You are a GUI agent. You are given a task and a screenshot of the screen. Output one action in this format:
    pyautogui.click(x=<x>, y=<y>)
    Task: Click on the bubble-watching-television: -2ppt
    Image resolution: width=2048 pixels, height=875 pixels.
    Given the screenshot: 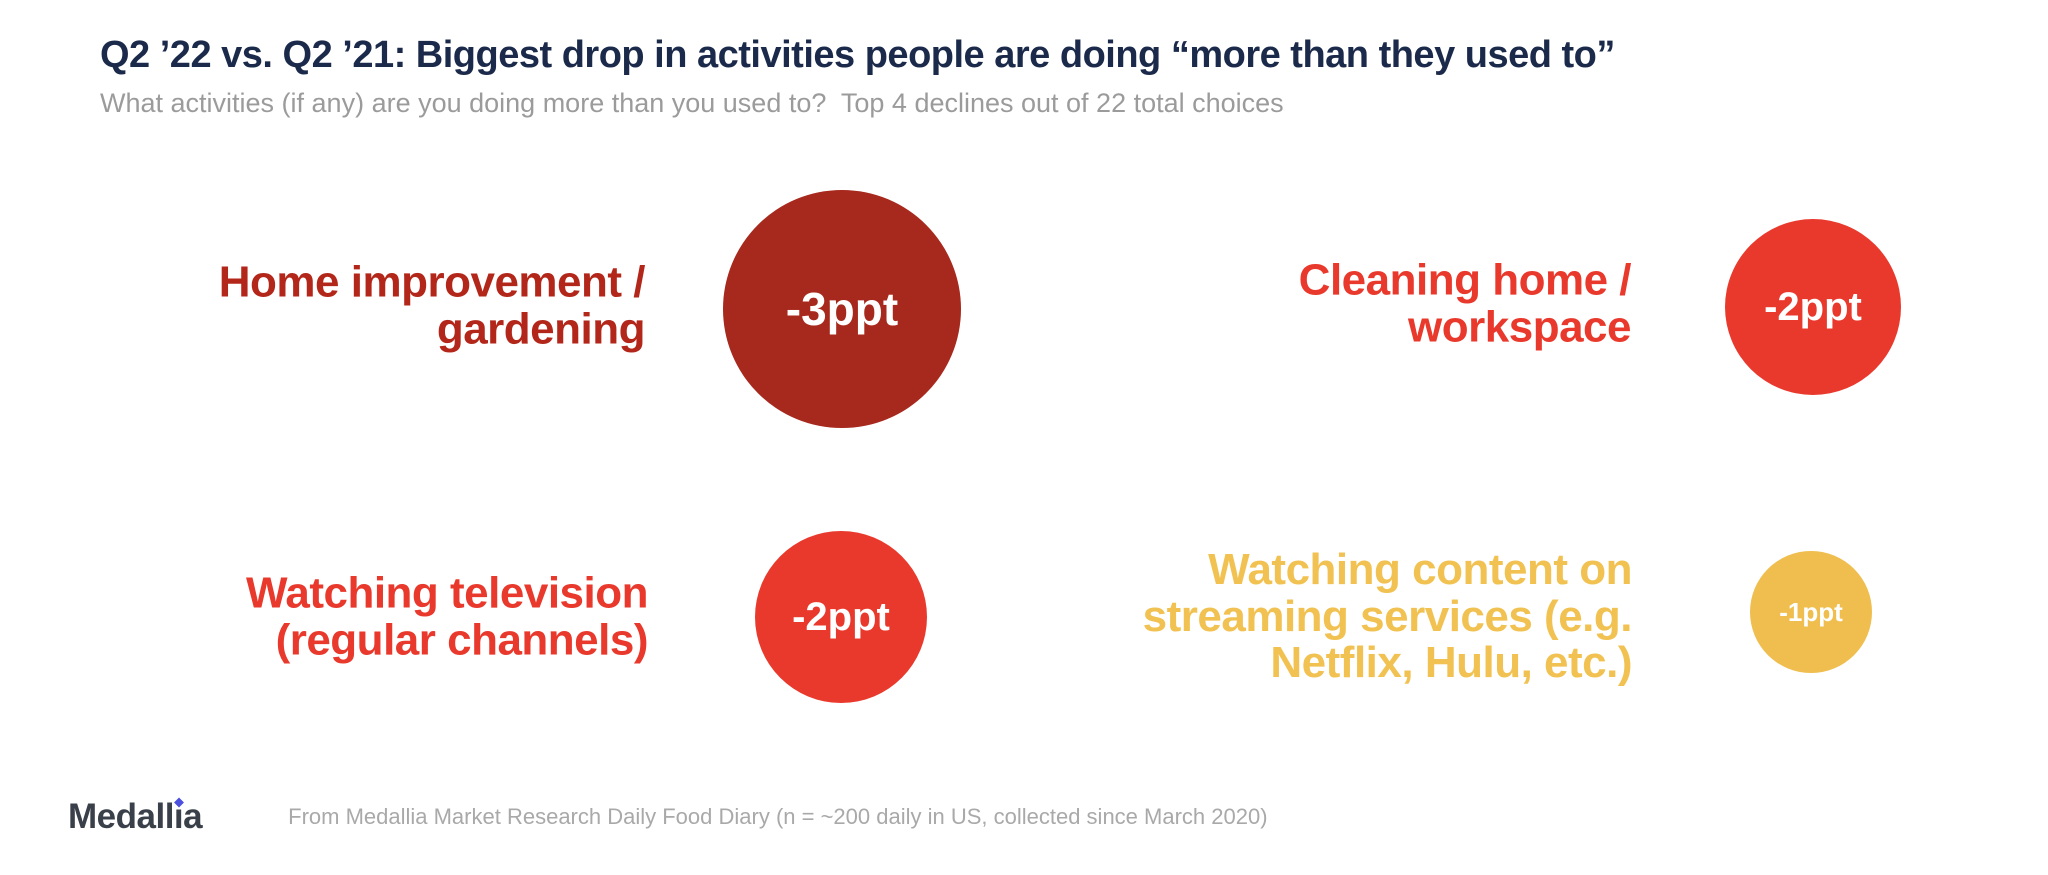 What is the action you would take?
    pyautogui.click(x=841, y=617)
    